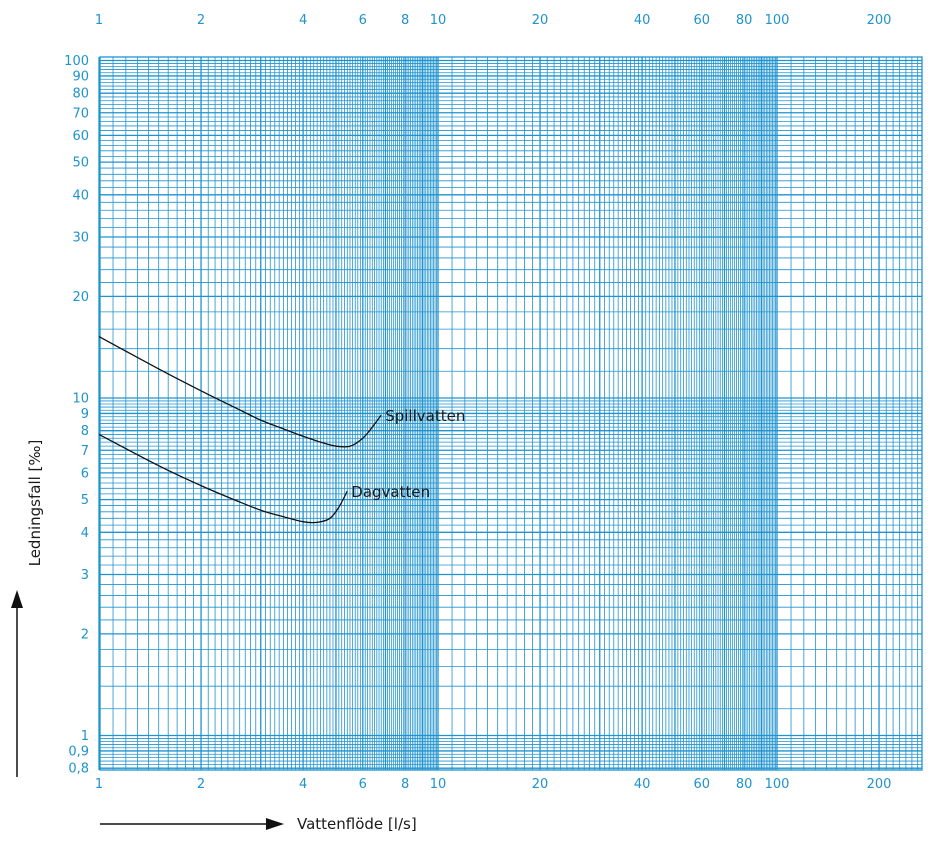 This screenshot has height=865, width=931. I want to click on series-label-spillvatten: Spillvatten, so click(425, 416).